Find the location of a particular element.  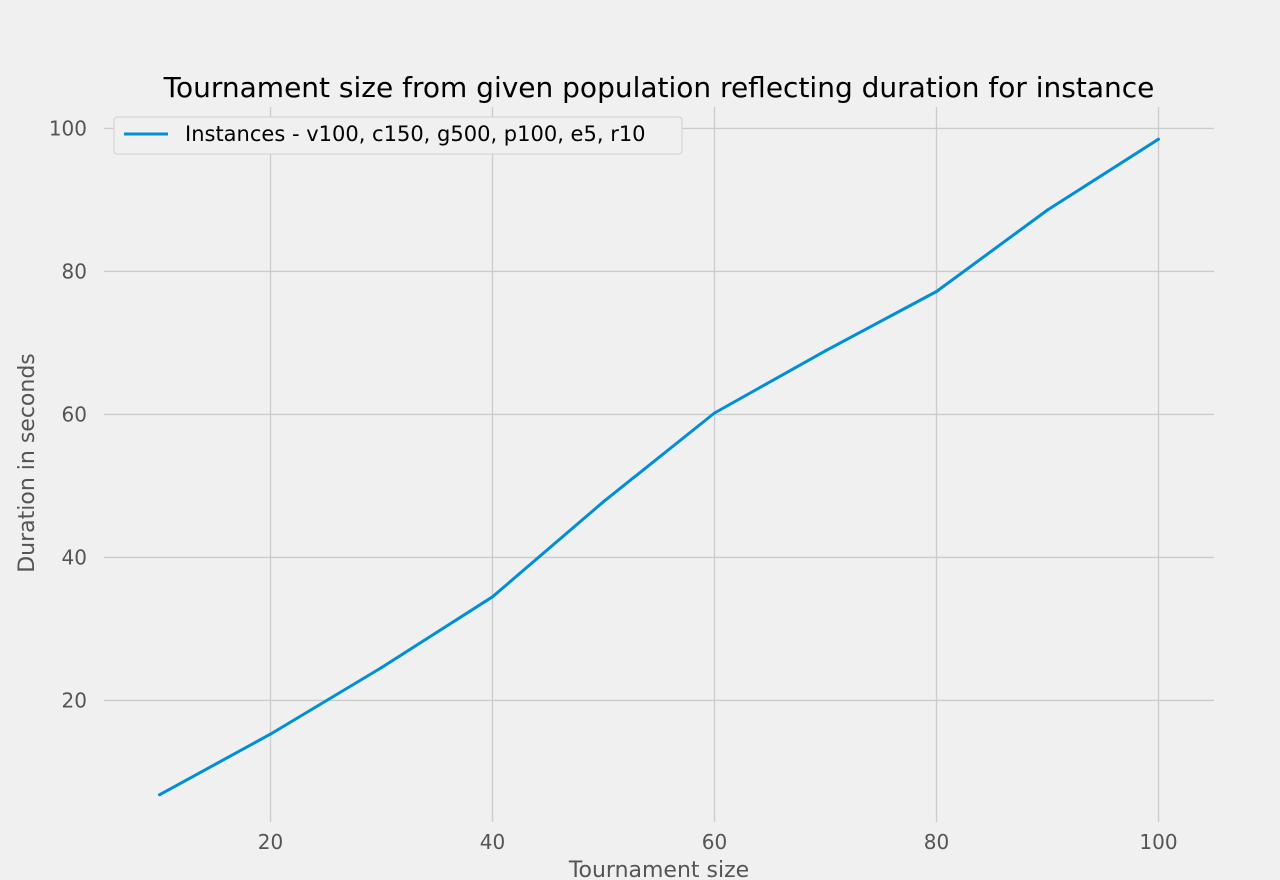

x-tick-label: 60 is located at coordinates (714, 842).